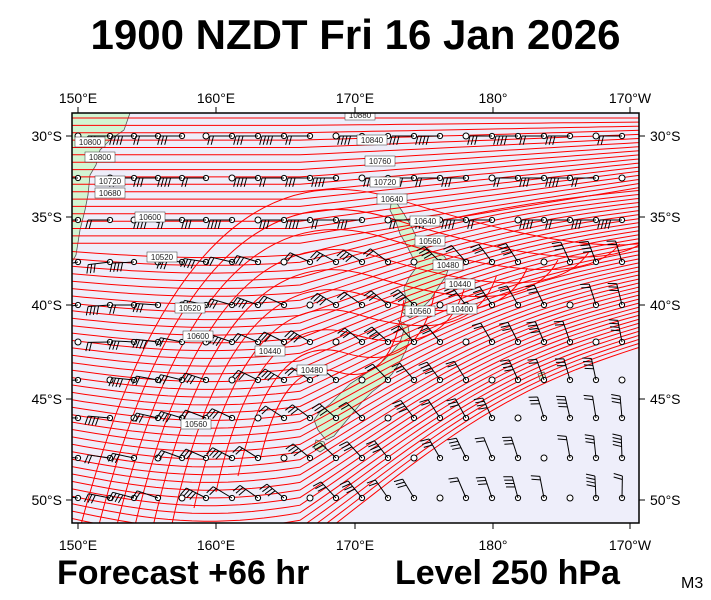  Describe the element at coordinates (355, 98) in the screenshot. I see `lon-label-top-170e: 170°E` at that location.